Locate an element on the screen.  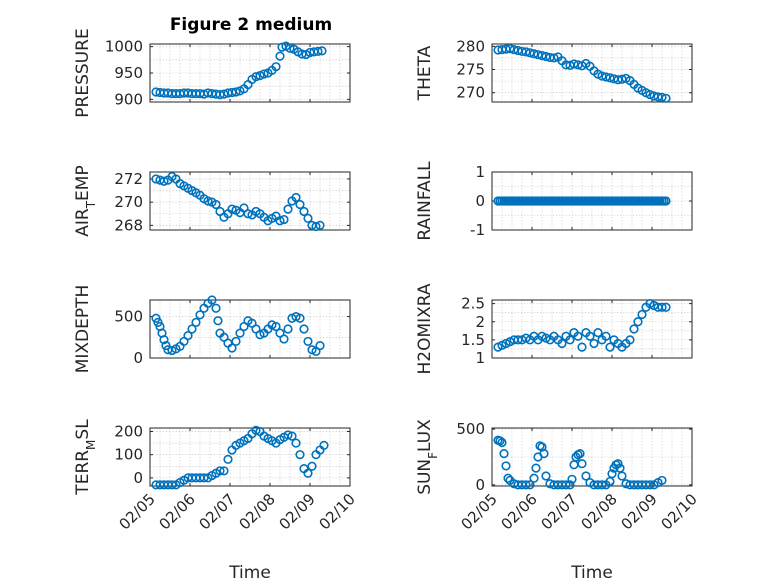
data-series-pressure is located at coordinates (239, 70).